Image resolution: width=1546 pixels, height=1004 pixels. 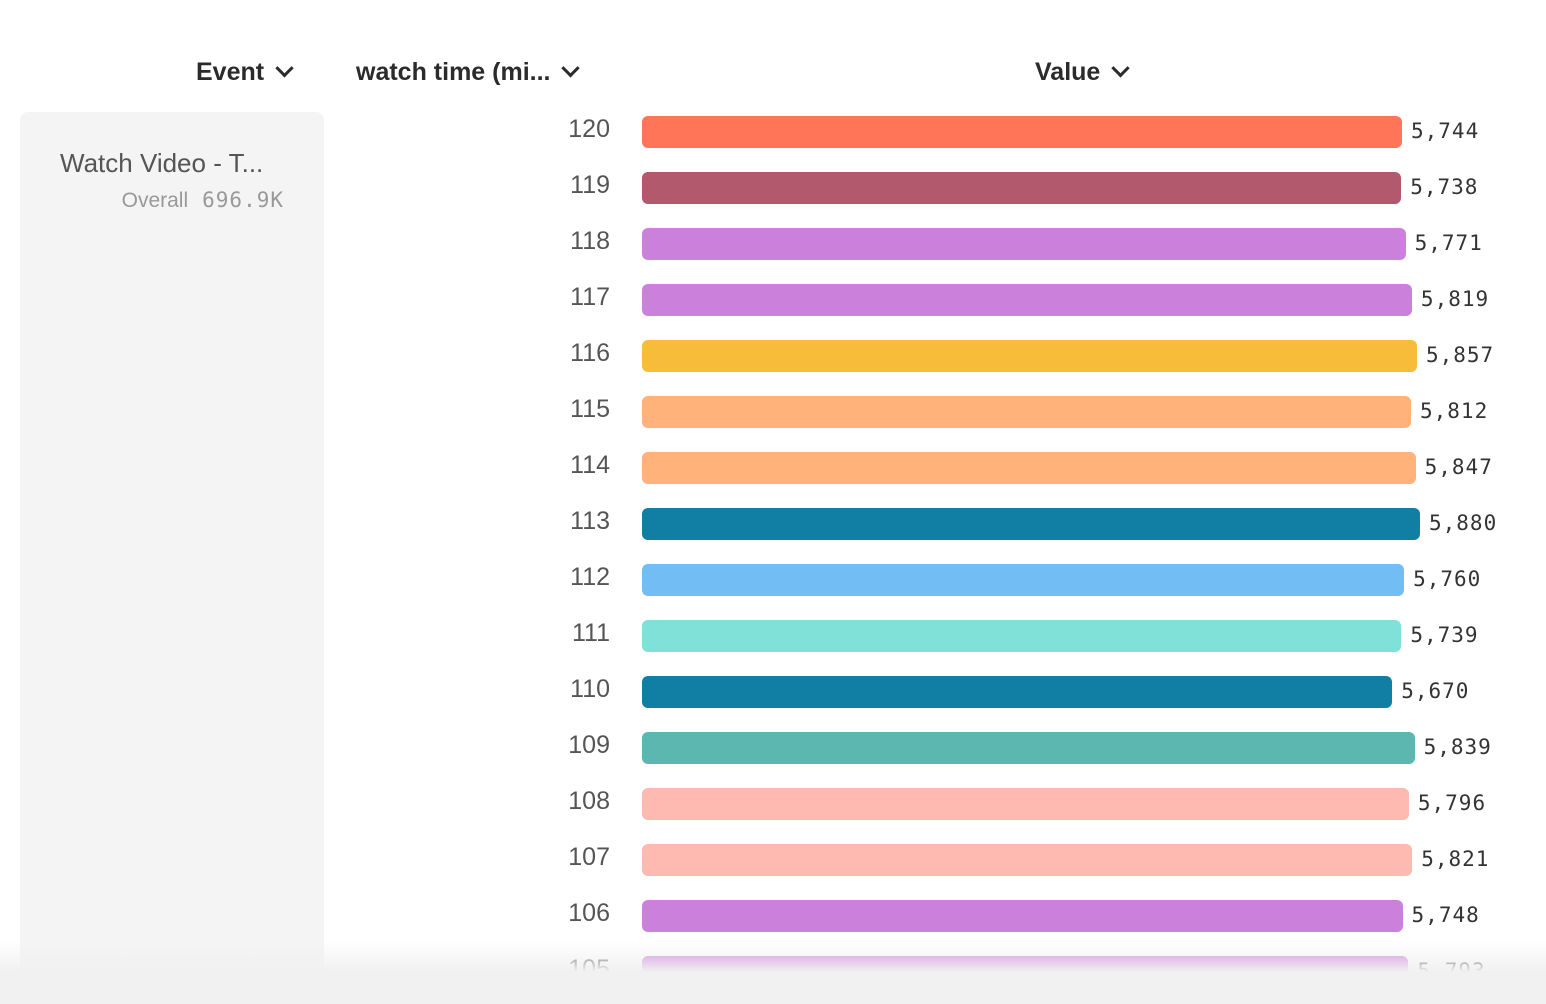 What do you see at coordinates (589, 129) in the screenshot?
I see `category-label: 120` at bounding box center [589, 129].